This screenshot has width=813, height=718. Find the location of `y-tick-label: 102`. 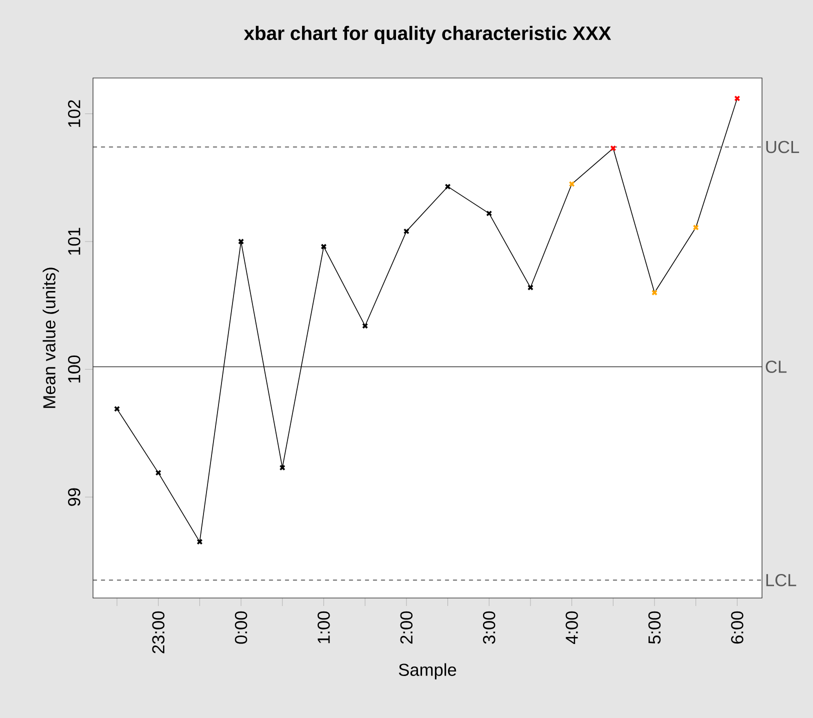

y-tick-label: 102 is located at coordinates (74, 113).